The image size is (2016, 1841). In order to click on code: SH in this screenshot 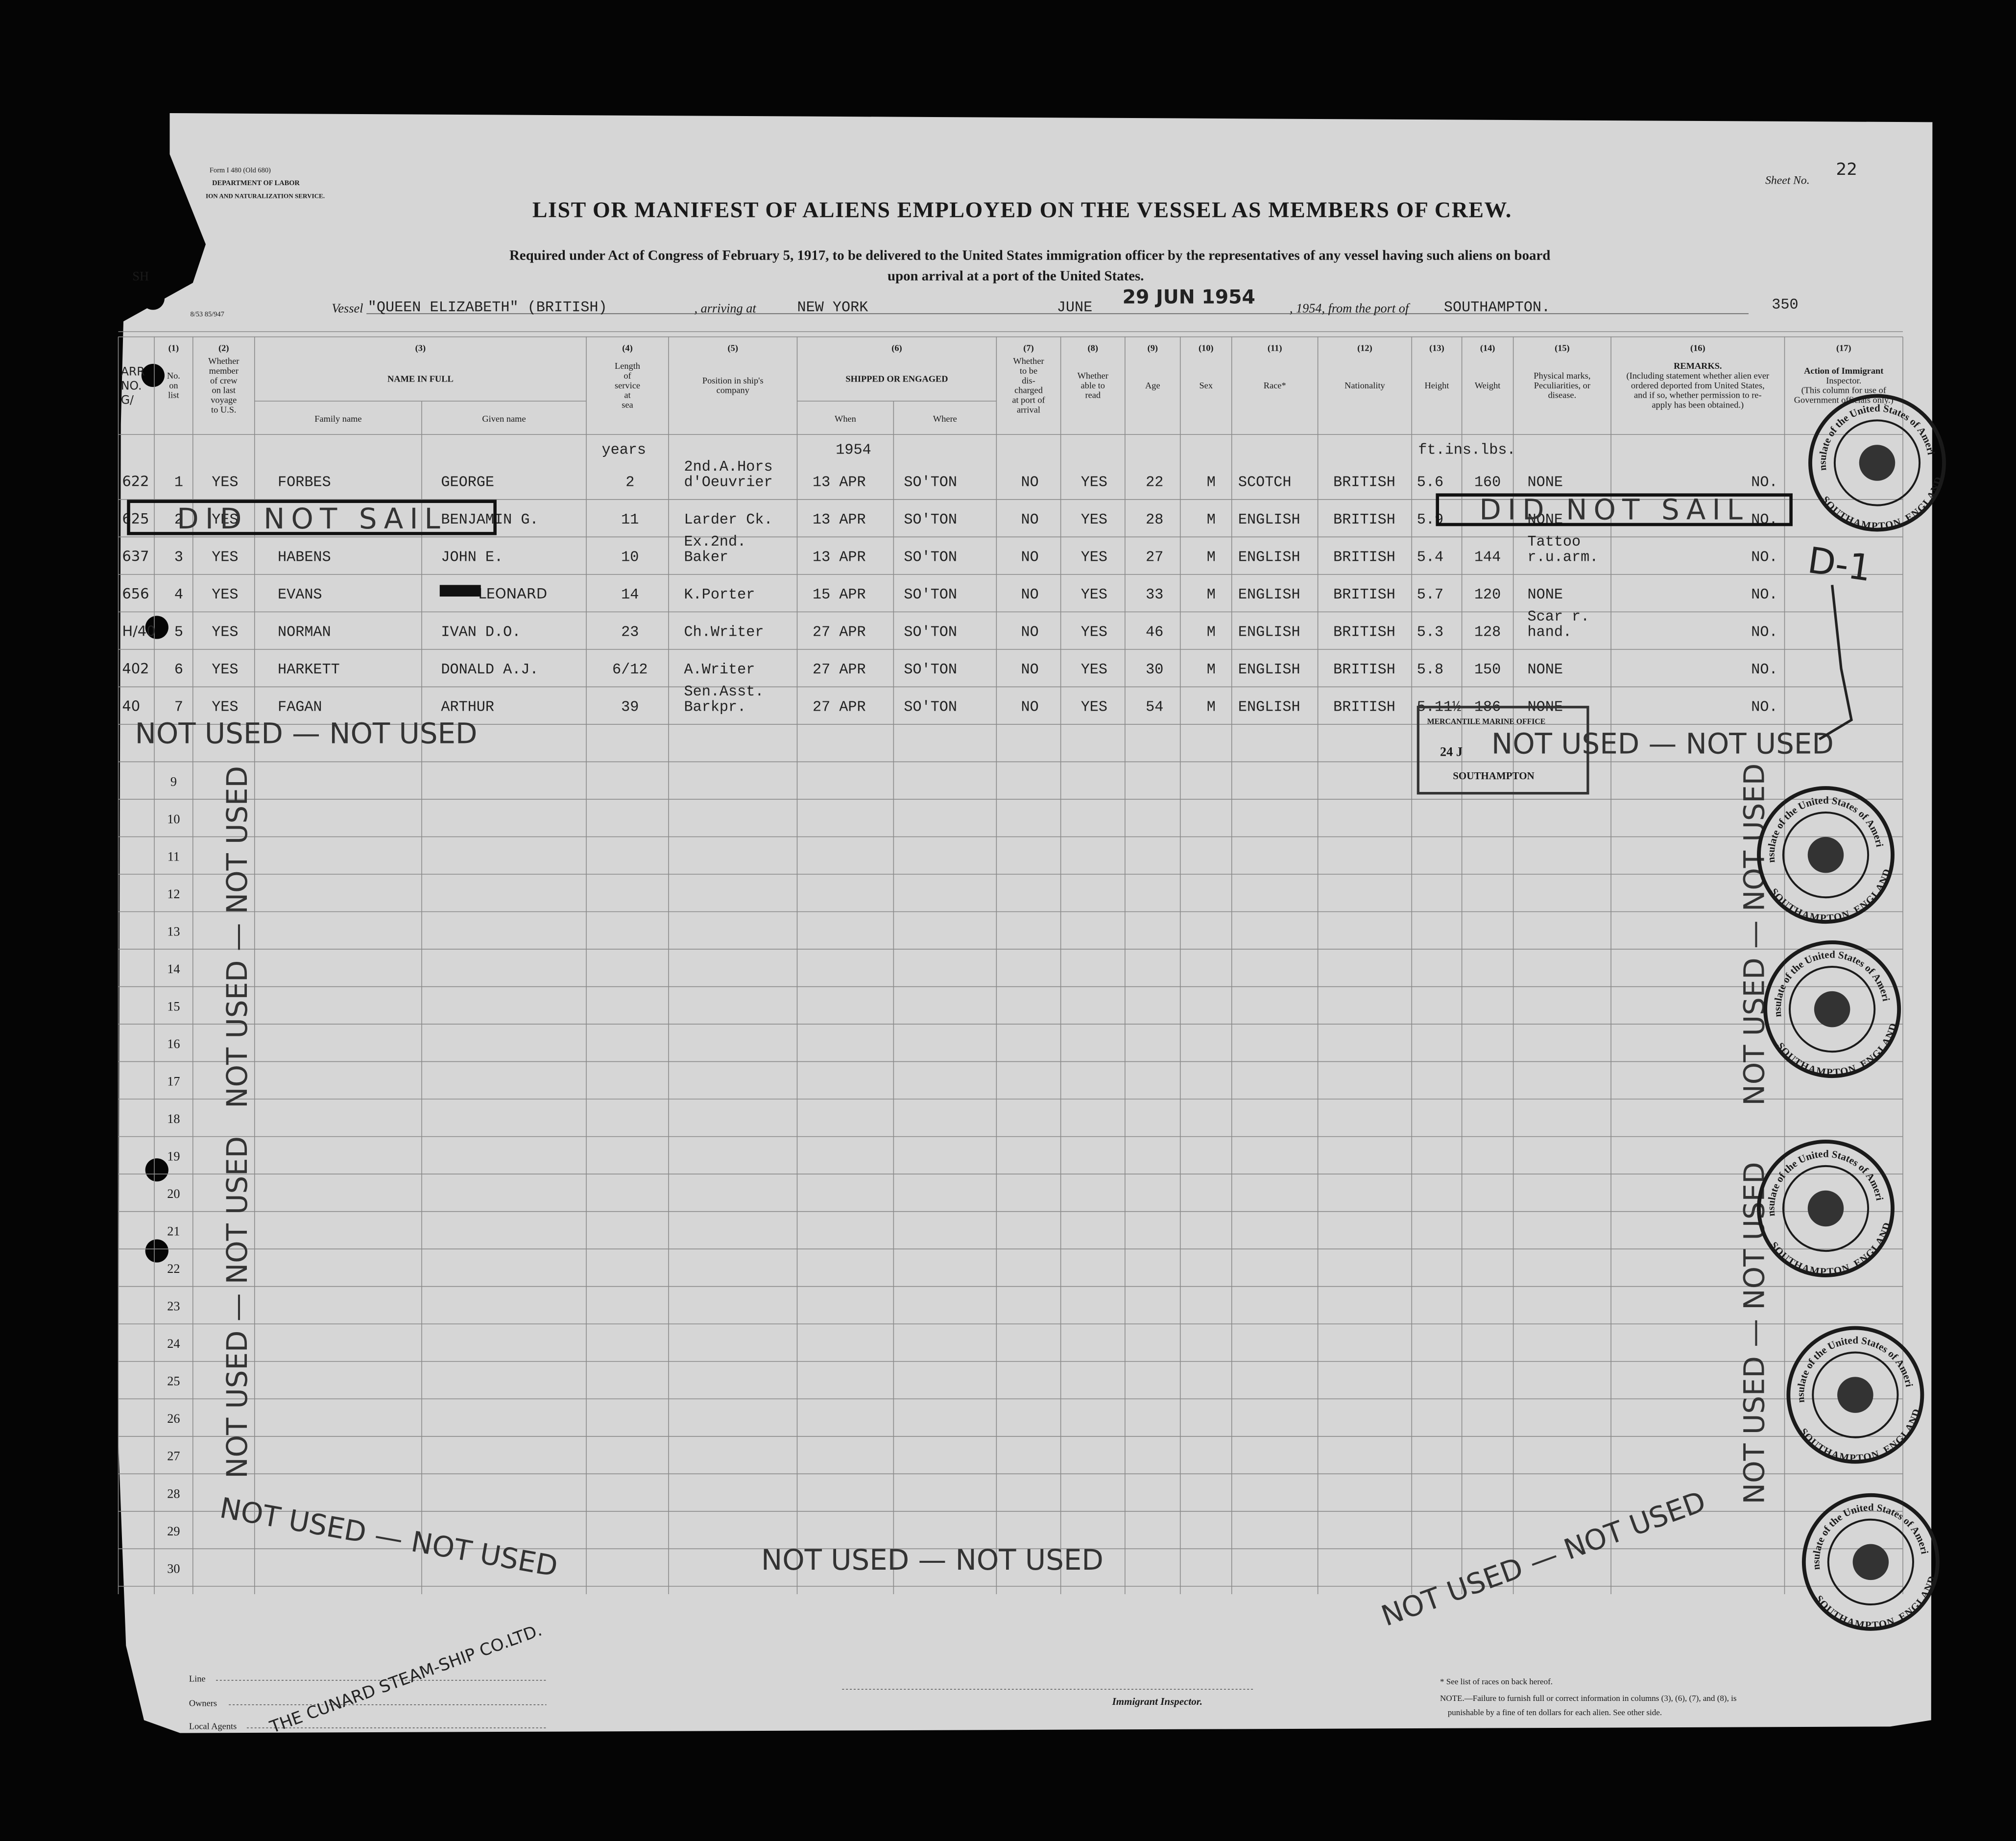, I will do `click(140, 276)`.